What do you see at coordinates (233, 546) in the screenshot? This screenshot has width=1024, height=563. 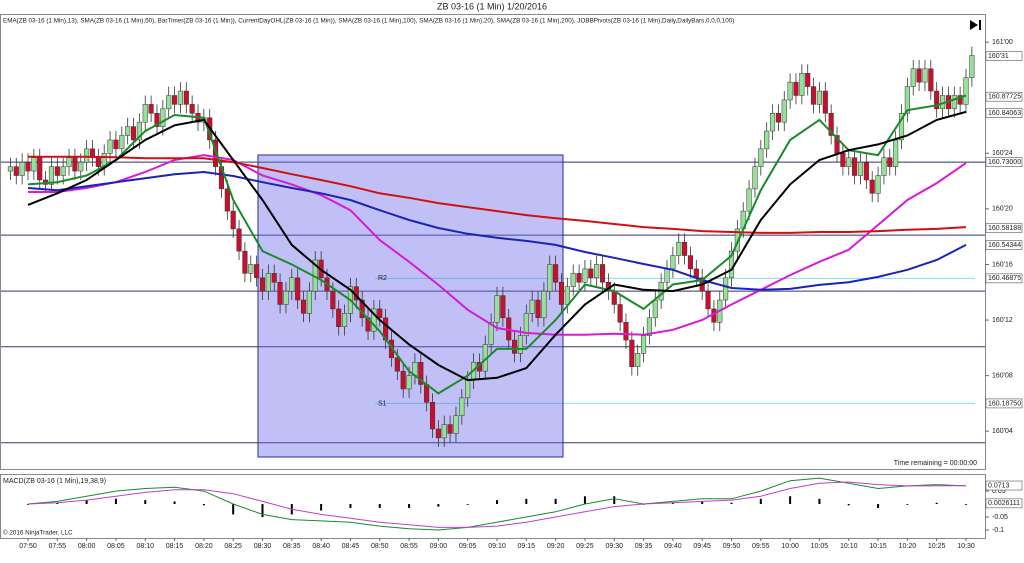 I see `x-tick-label: 08:25` at bounding box center [233, 546].